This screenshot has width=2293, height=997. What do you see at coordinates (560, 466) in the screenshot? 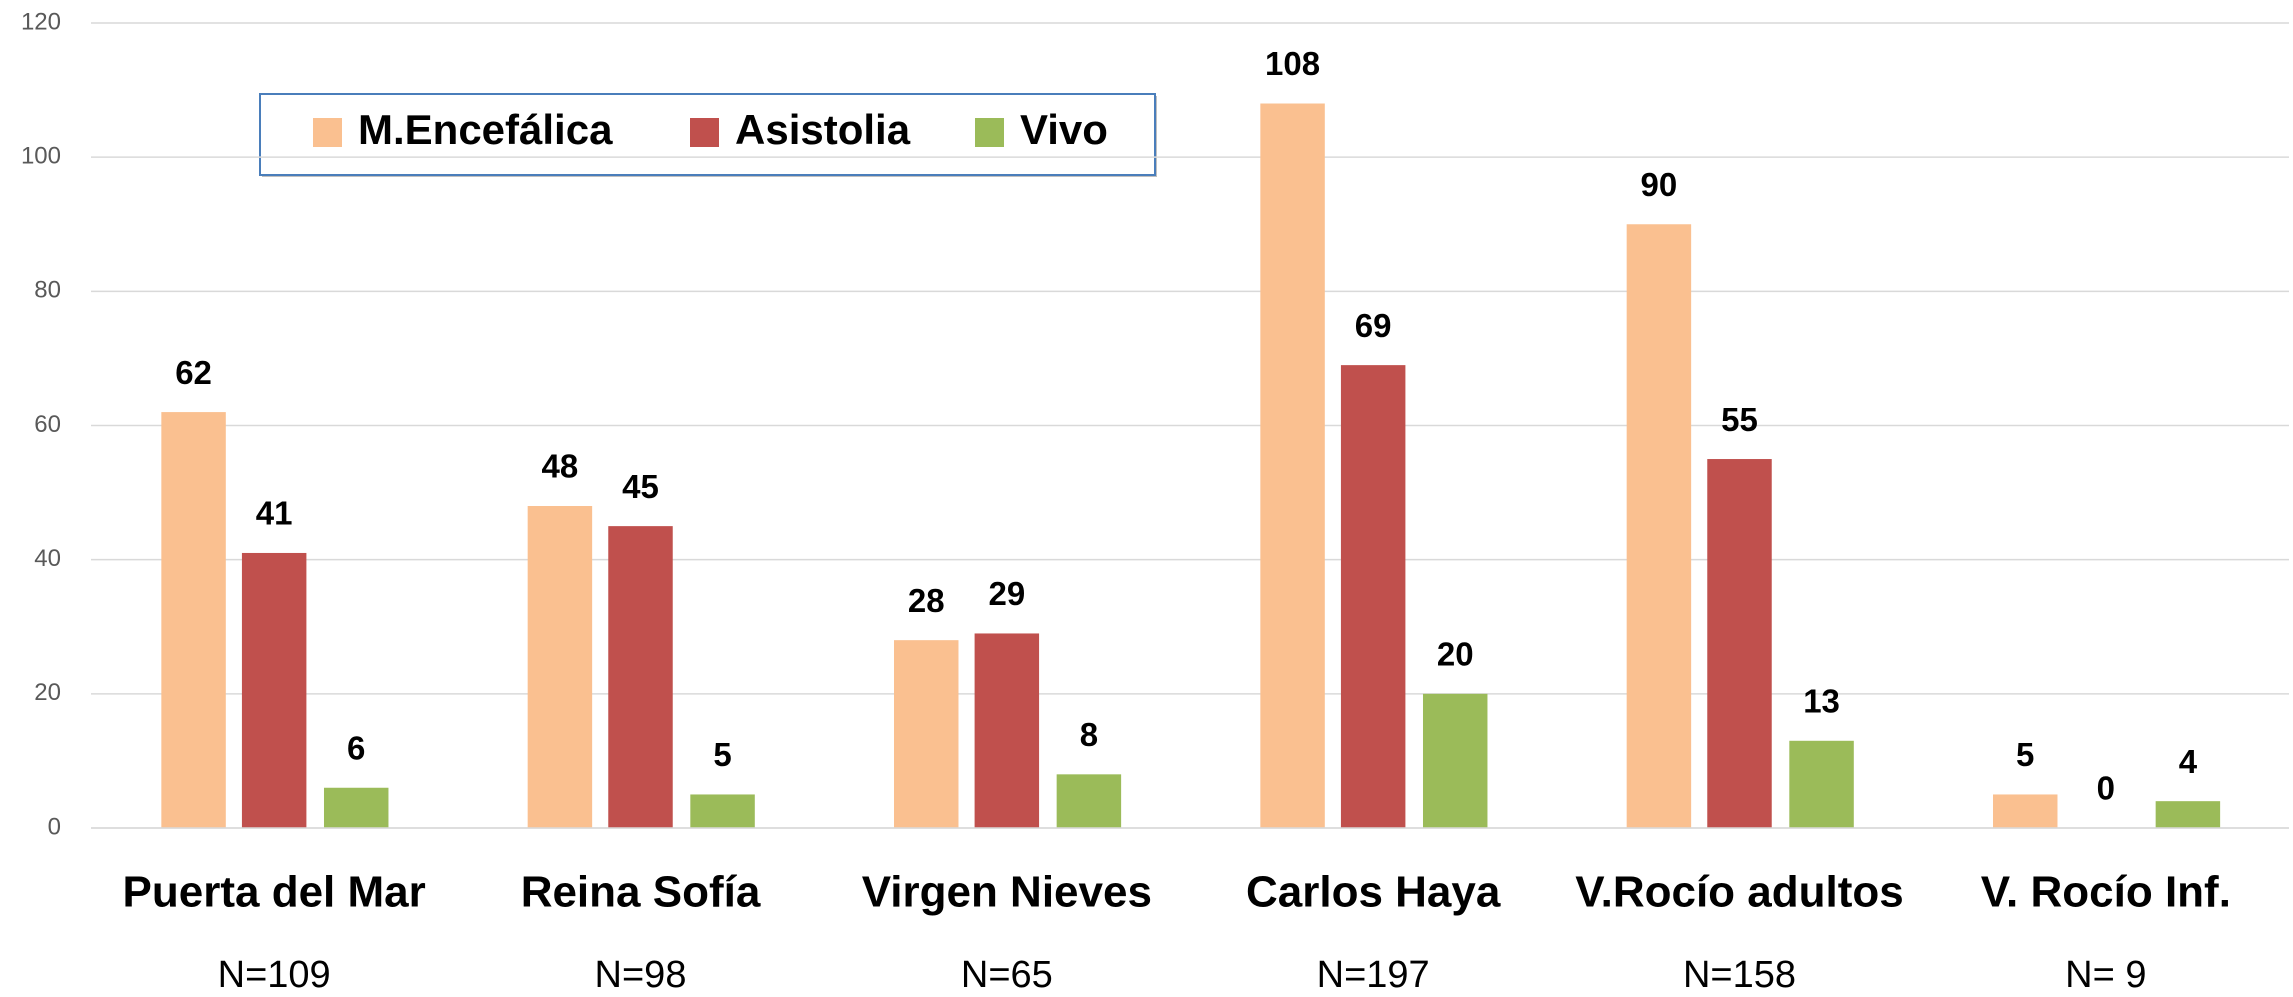
I see `data-label: 48` at bounding box center [560, 466].